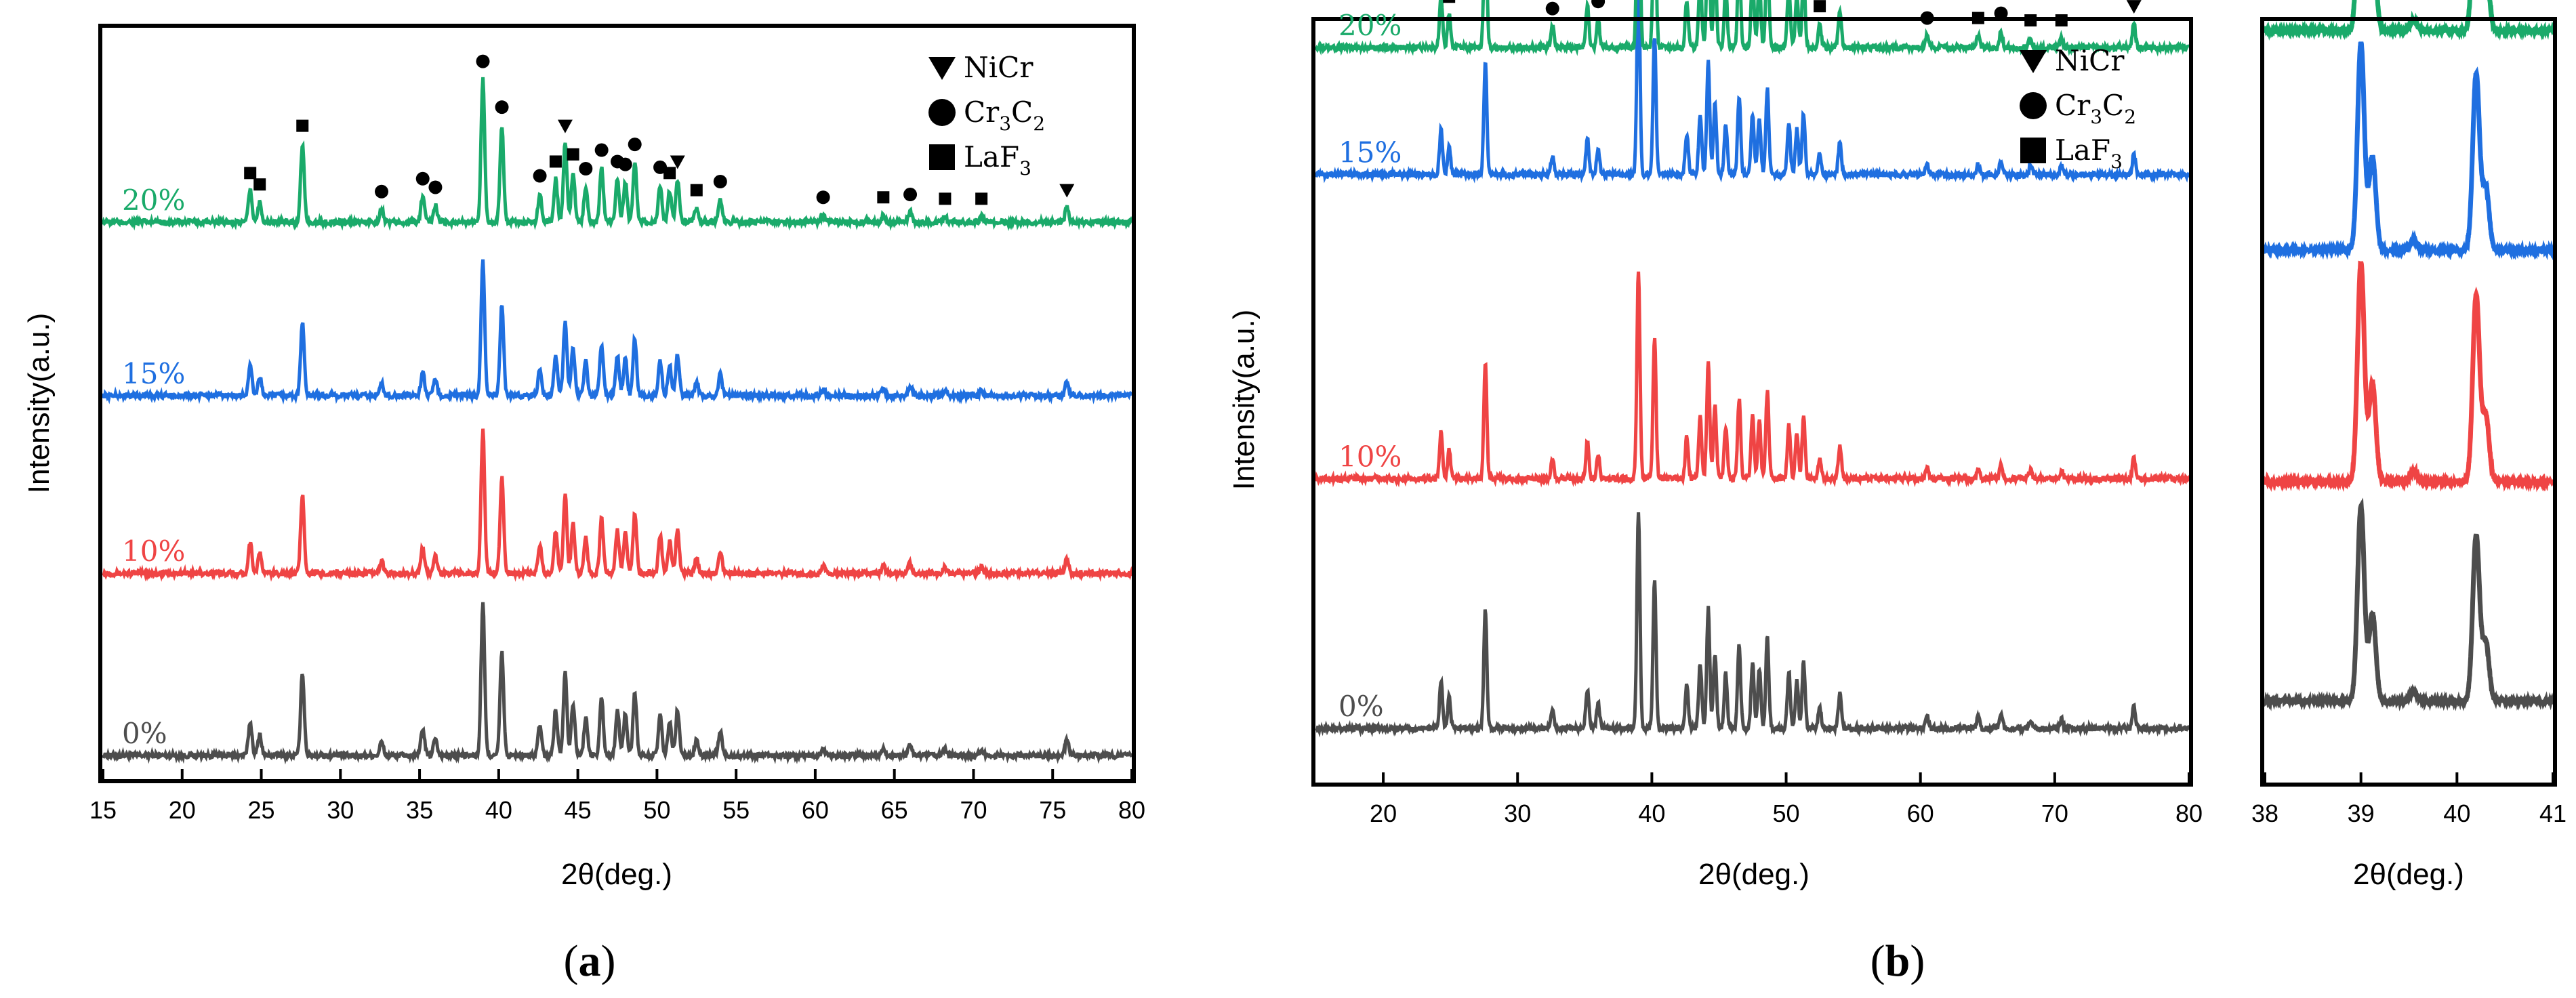 This screenshot has height=998, width=2576. Describe the element at coordinates (973, 810) in the screenshot. I see `x-tick-label: 70` at that location.